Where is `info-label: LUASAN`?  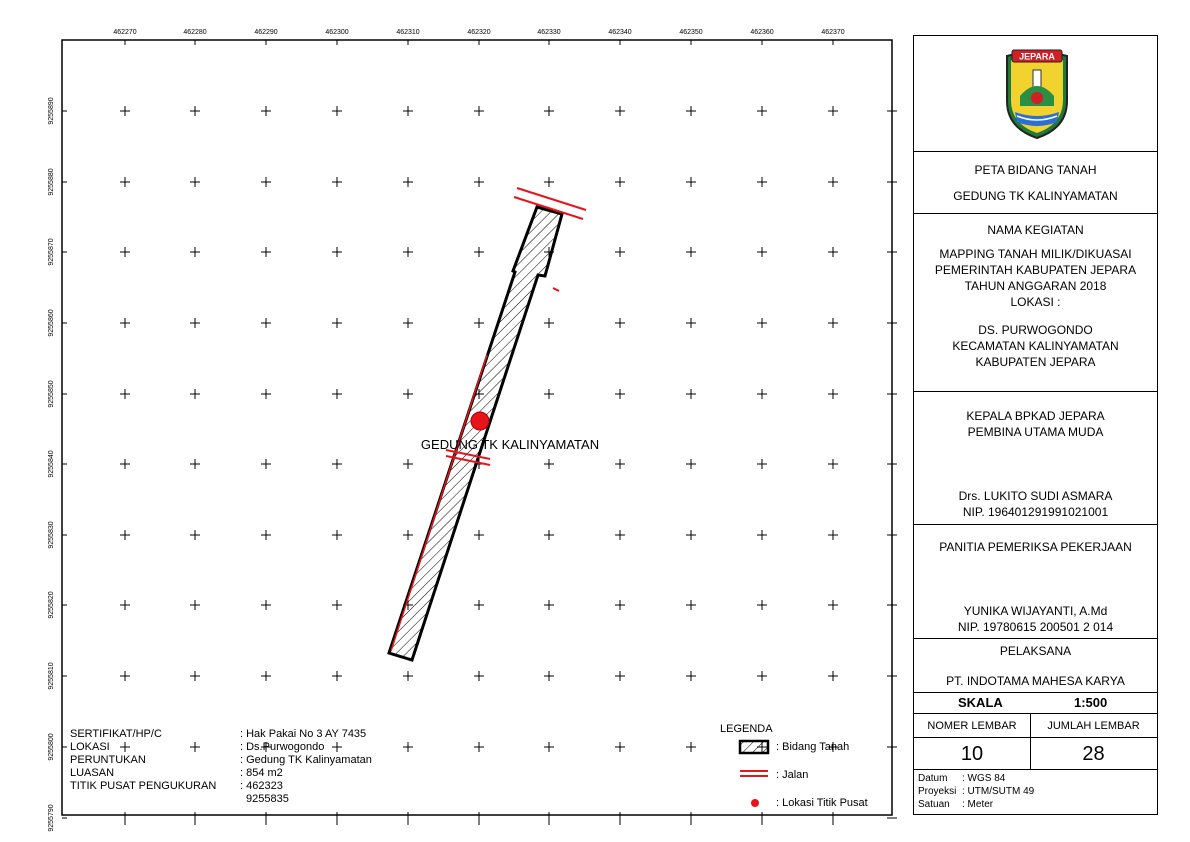
info-label: LUASAN is located at coordinates (92, 773).